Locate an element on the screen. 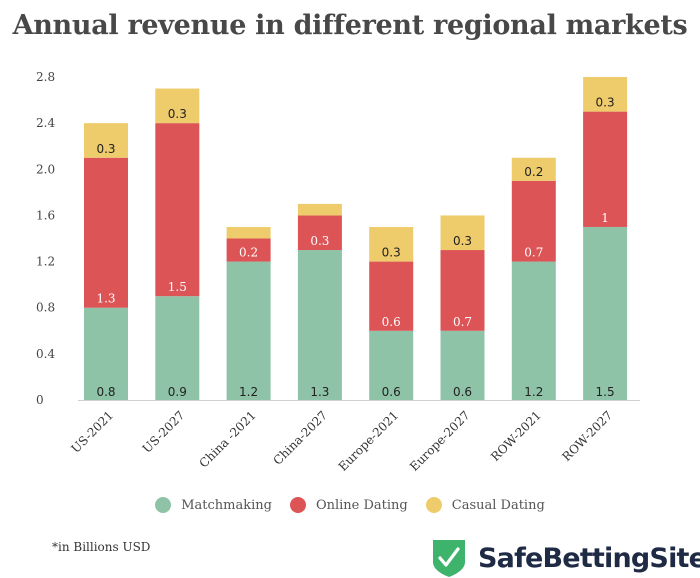 Image resolution: width=700 pixels, height=578 pixels. brand-logo: SafeBettingSites is located at coordinates (566, 558).